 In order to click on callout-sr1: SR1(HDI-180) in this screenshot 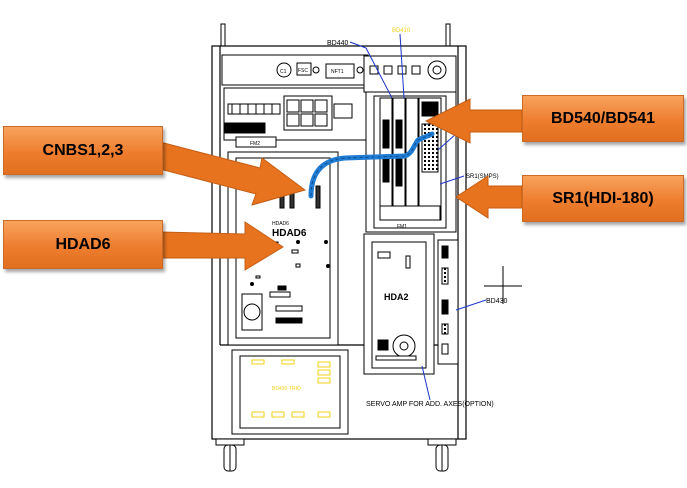, I will do `click(603, 198)`.